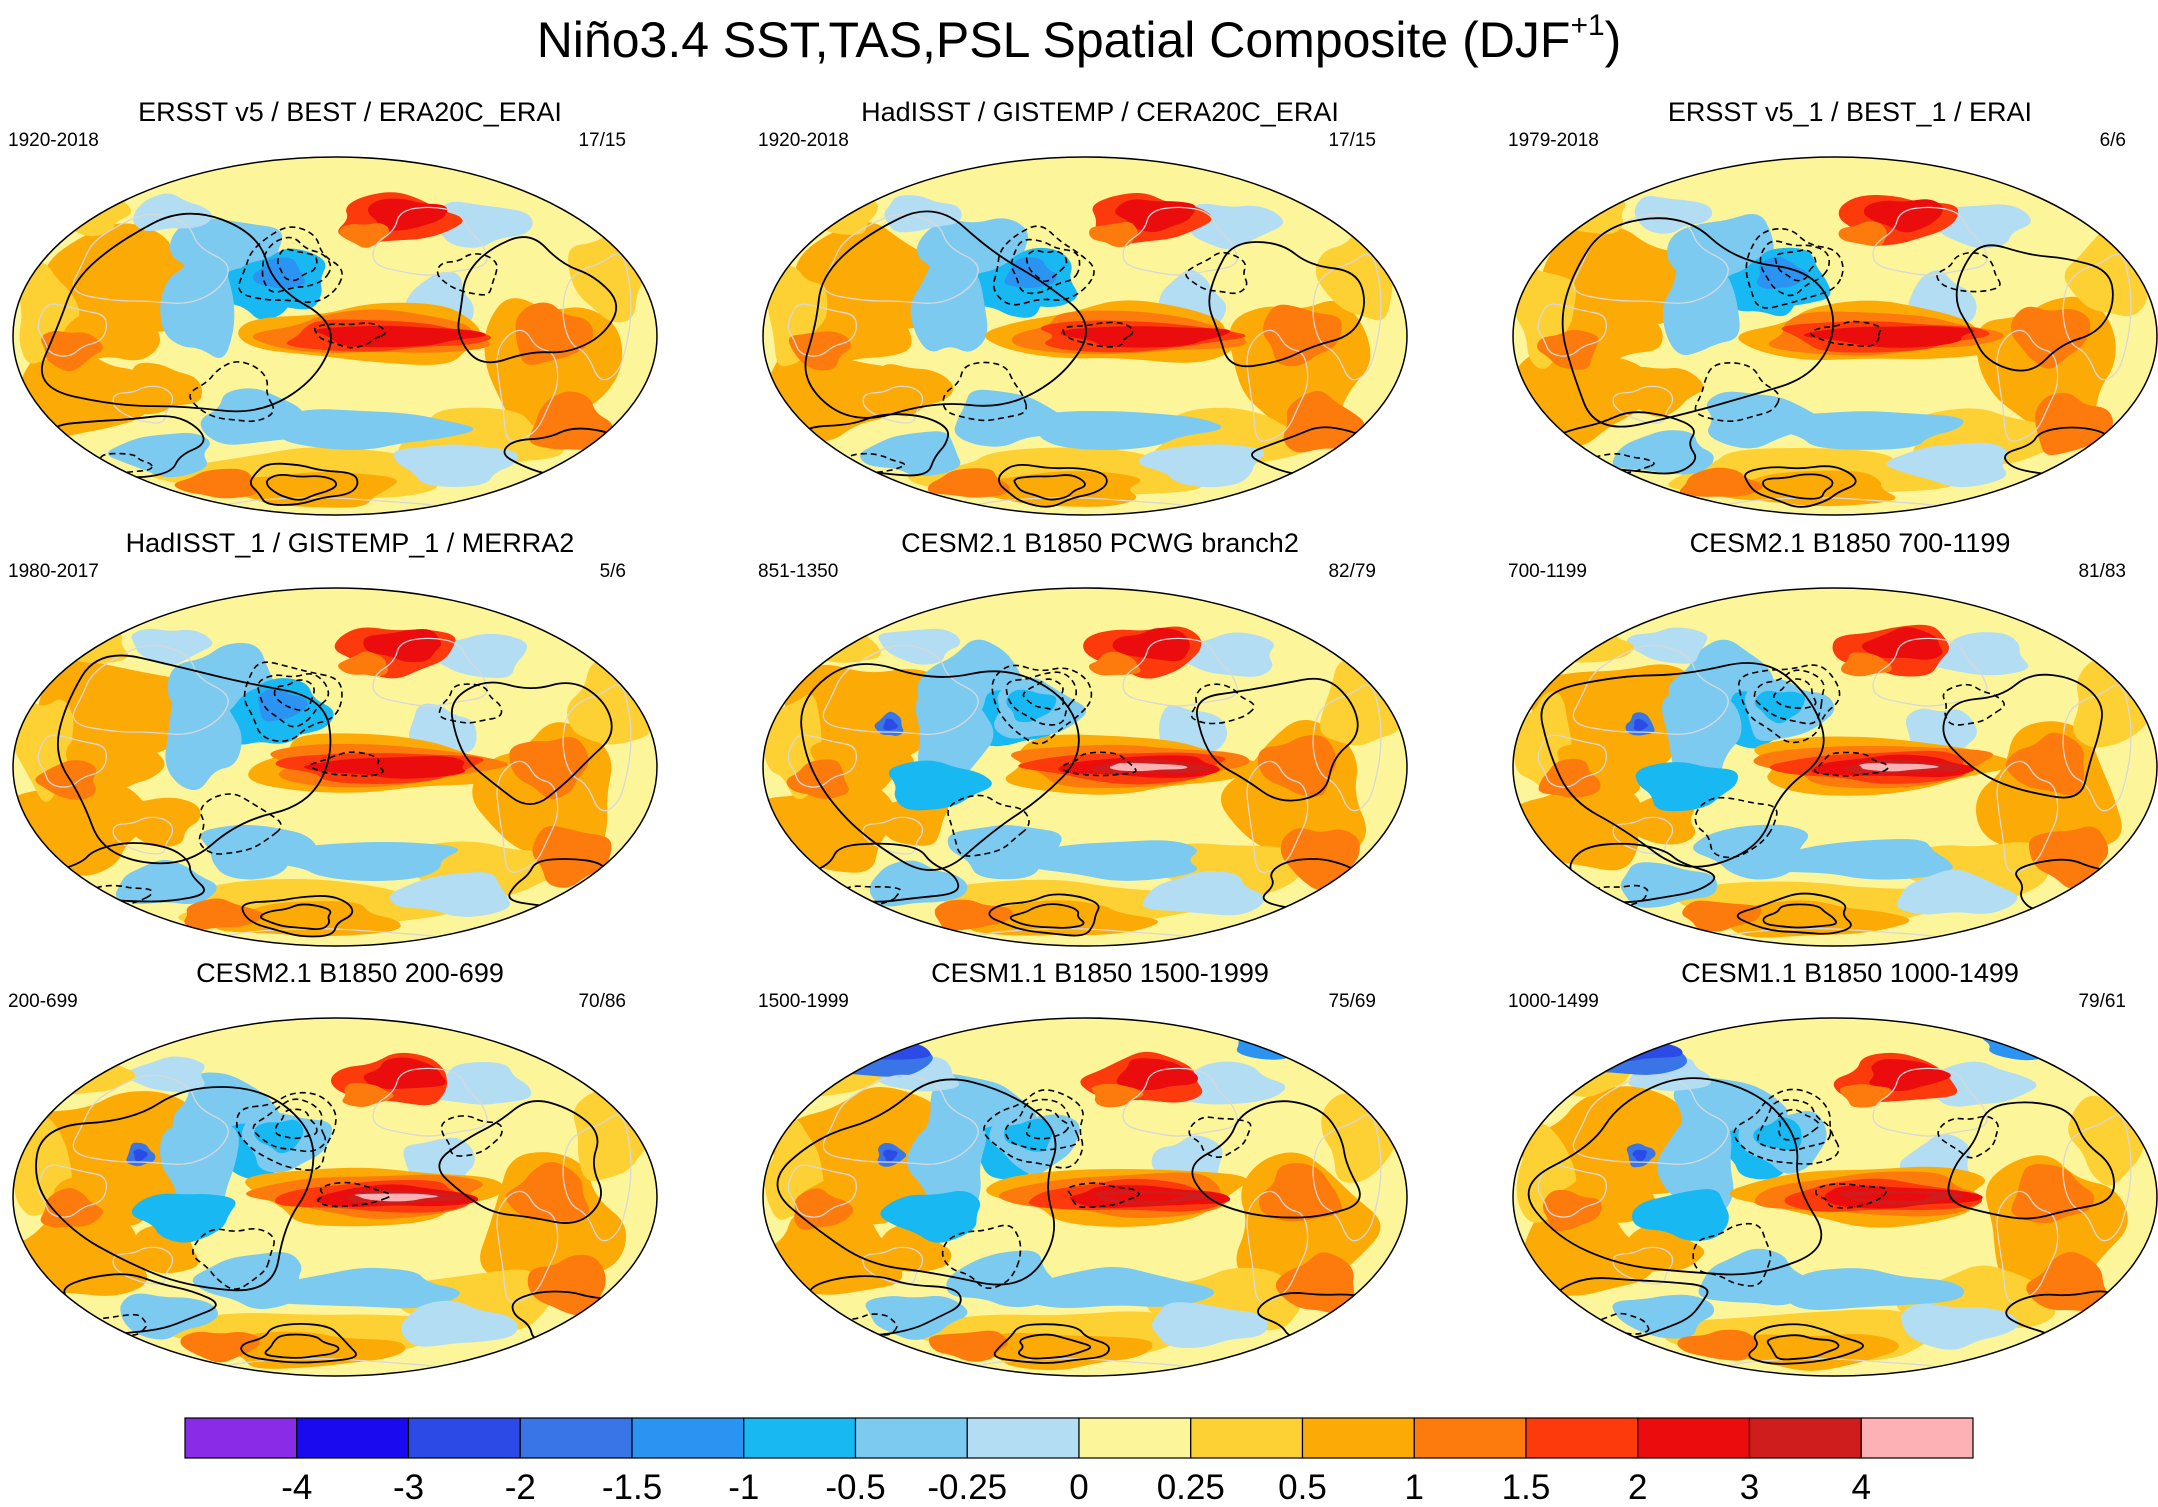 The image size is (2158, 1507). I want to click on panel-period: 851-1350, so click(798, 571).